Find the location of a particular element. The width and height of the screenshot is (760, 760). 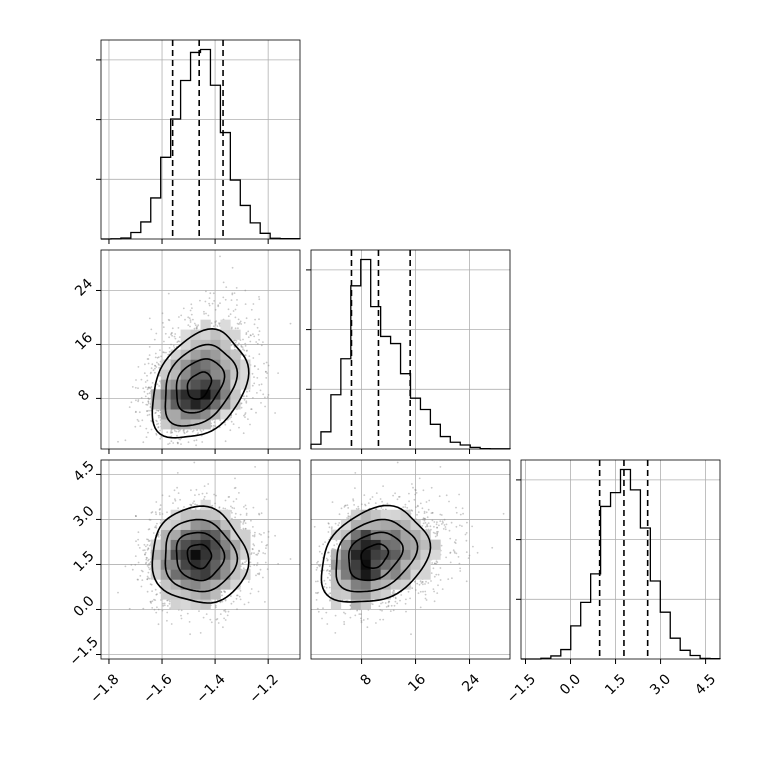

panel-frame is located at coordinates (410, 349).